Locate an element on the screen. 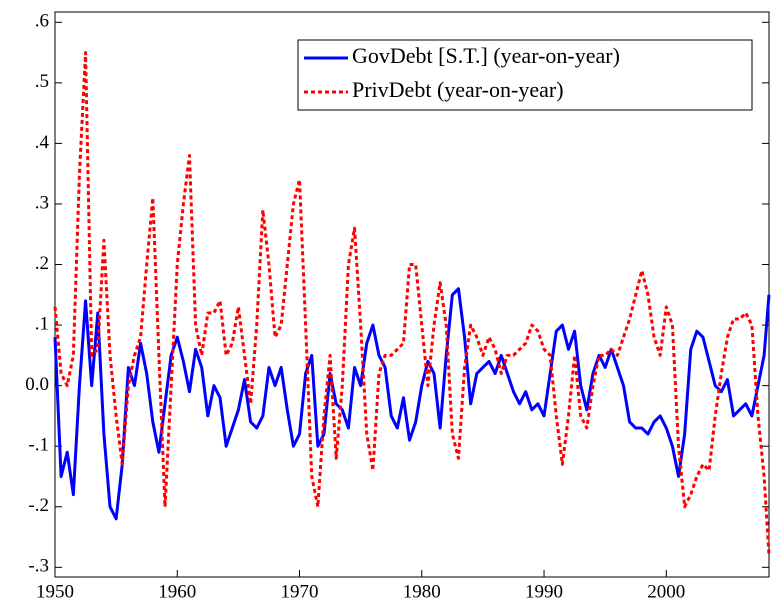  y-tick-label: -.1 is located at coordinates (38, 445).